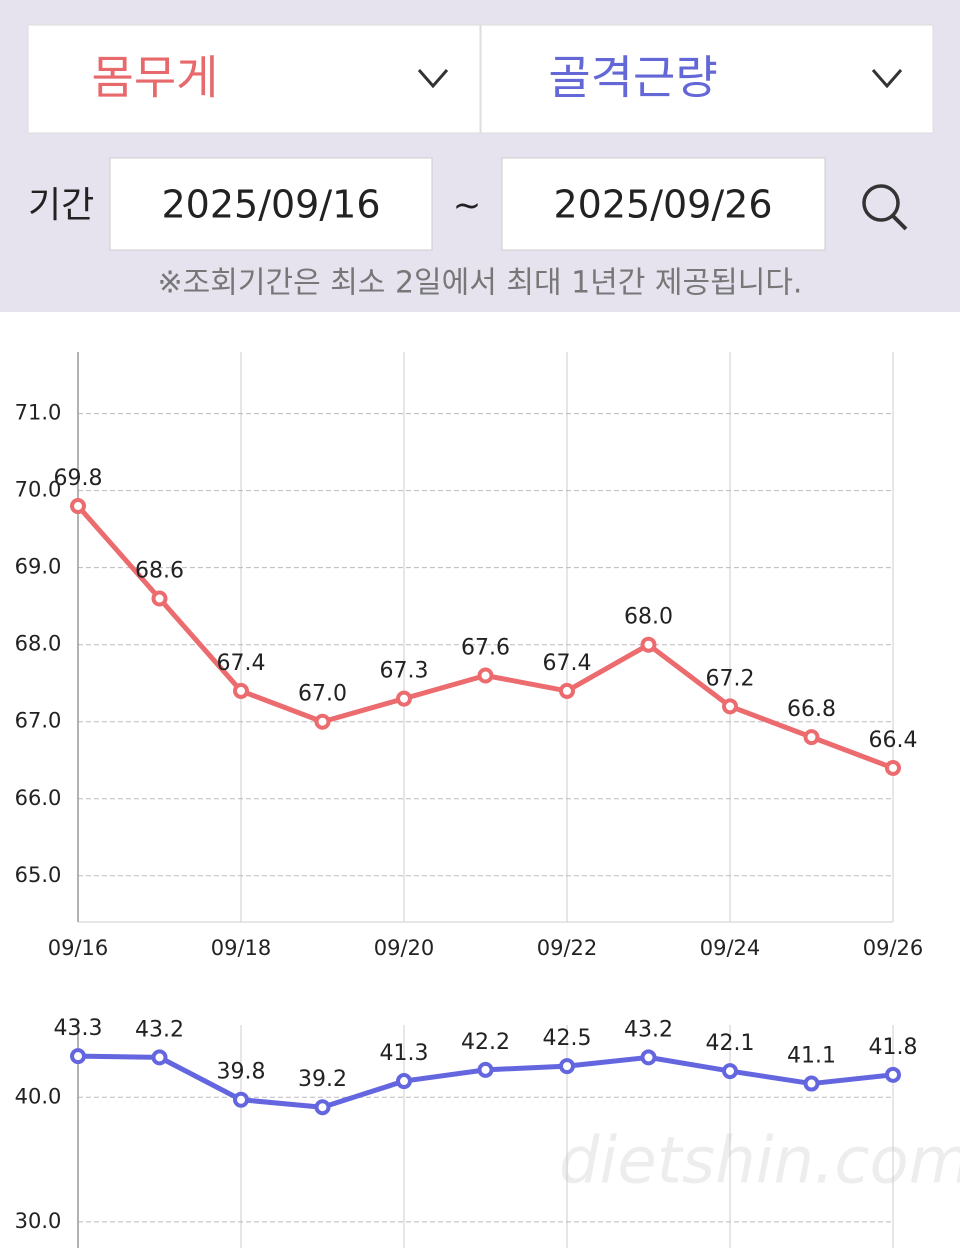 The height and width of the screenshot is (1248, 960). I want to click on period-label: 기간, so click(61, 205).